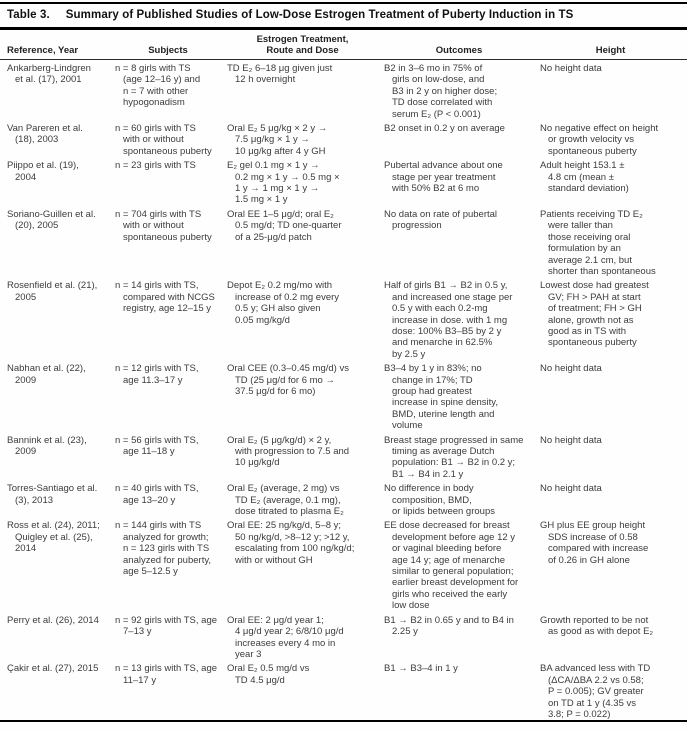  I want to click on cell-reference: Bannink et al. (23), 2009, so click(47, 445).